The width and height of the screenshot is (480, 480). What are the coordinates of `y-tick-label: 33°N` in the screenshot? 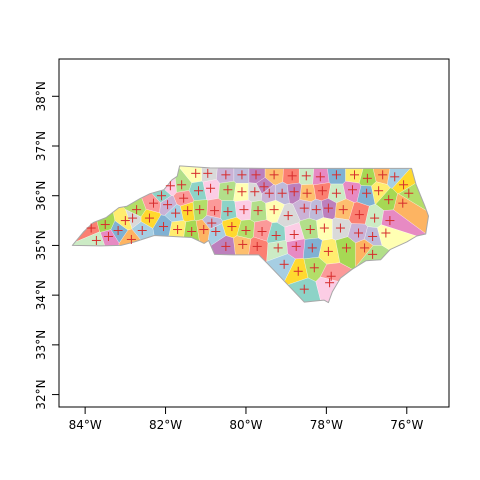 It's located at (41, 345).